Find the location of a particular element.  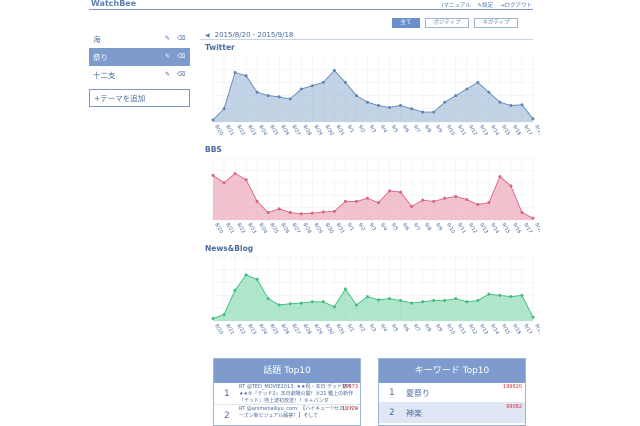

theme-item-zodiac: 十二支 ✎ ⌫ is located at coordinates (139, 75).